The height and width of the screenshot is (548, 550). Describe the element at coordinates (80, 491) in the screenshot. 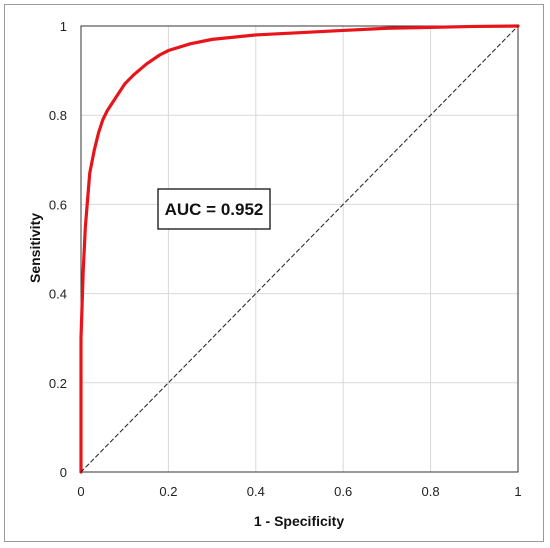

I see `x-tick-label: 0` at that location.